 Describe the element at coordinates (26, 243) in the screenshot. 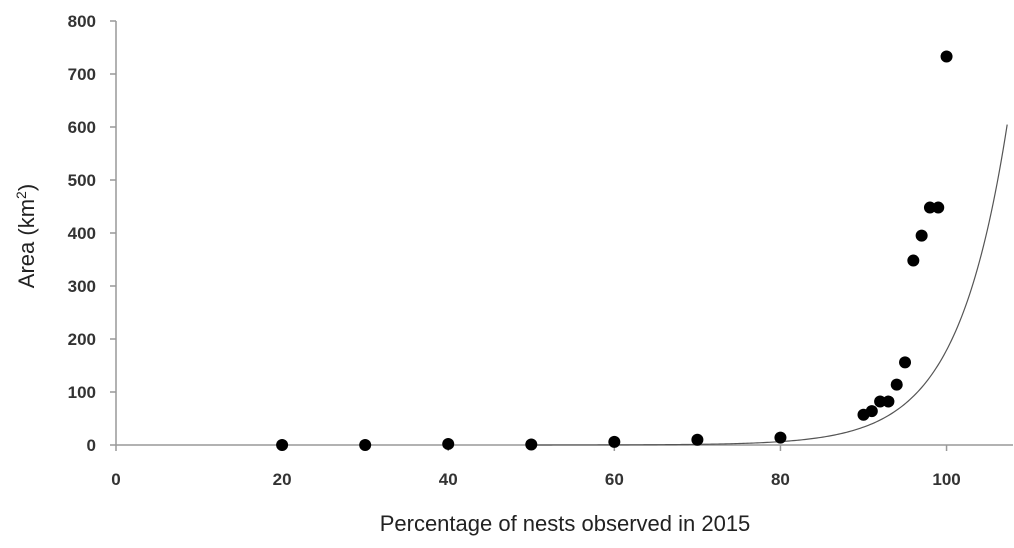

I see `y-axis-title-main: Area (km` at that location.